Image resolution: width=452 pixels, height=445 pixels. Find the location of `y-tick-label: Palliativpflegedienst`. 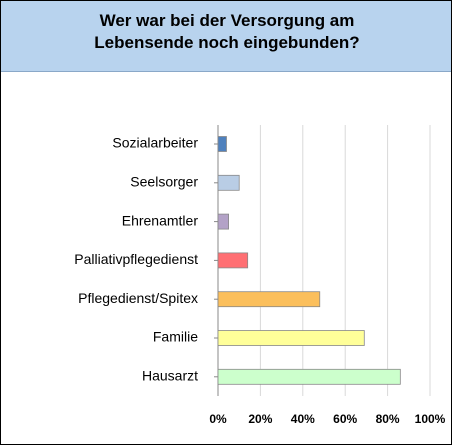

y-tick-label: Palliativpflegedienst is located at coordinates (136, 259).